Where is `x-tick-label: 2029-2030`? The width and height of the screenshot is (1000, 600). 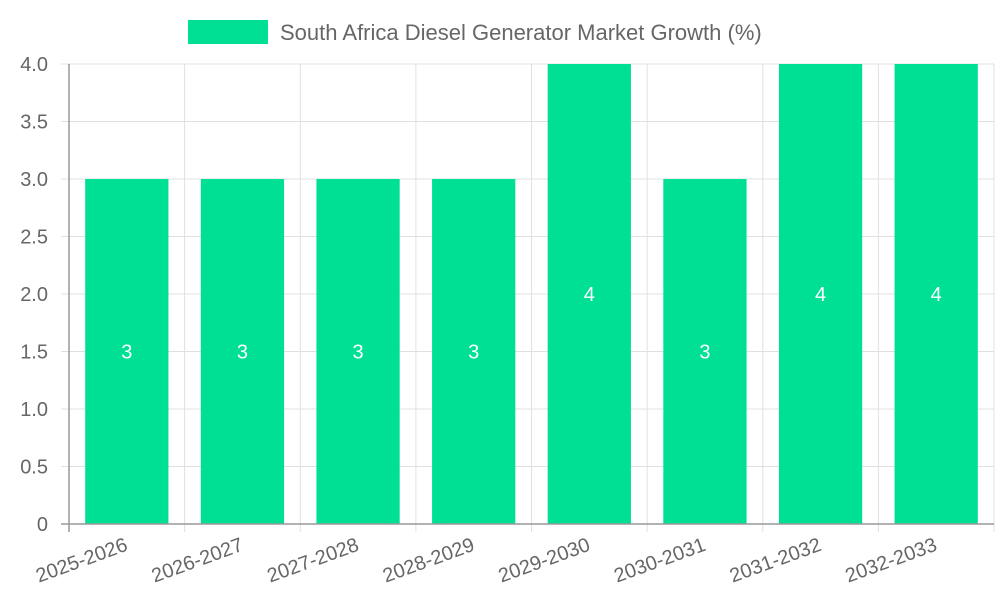
x-tick-label: 2029-2030 is located at coordinates (544, 560).